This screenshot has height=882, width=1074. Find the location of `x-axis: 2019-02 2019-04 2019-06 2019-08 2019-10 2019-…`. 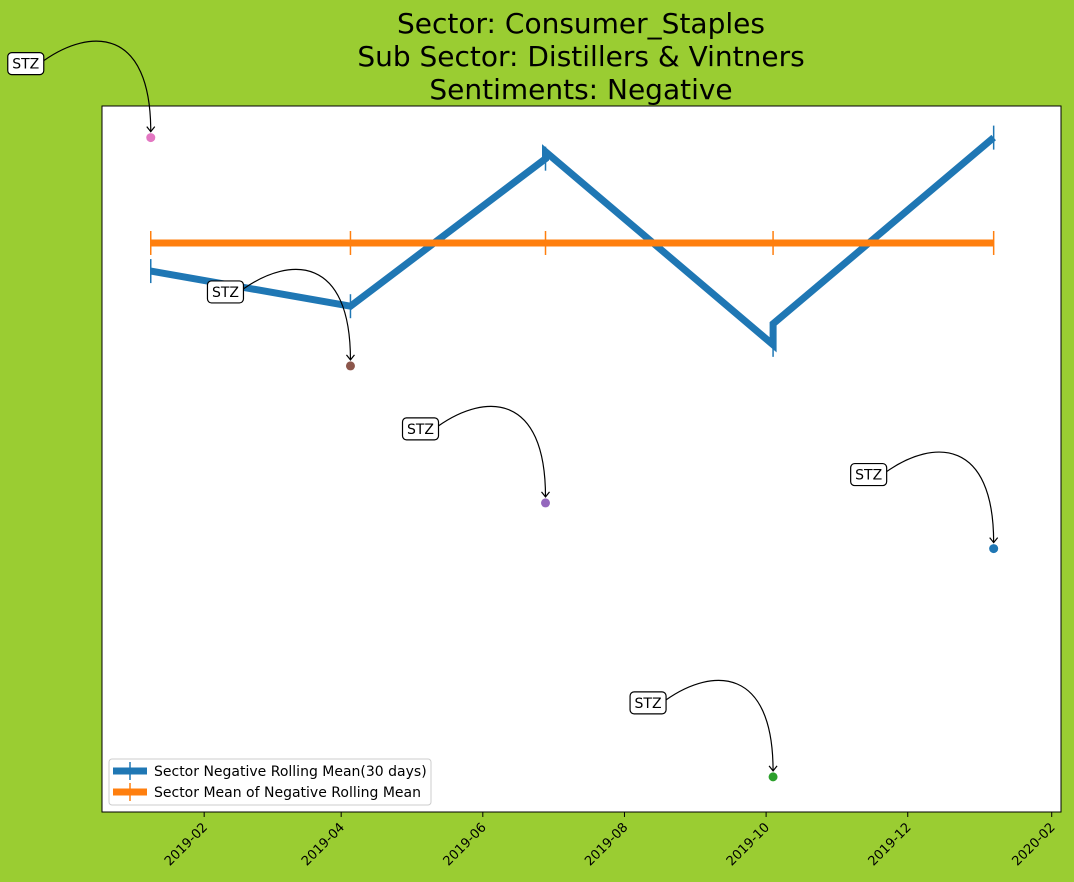

x-axis: 2019-02 2019-04 2019-06 2019-08 2019-10 2019-… is located at coordinates (610, 840).